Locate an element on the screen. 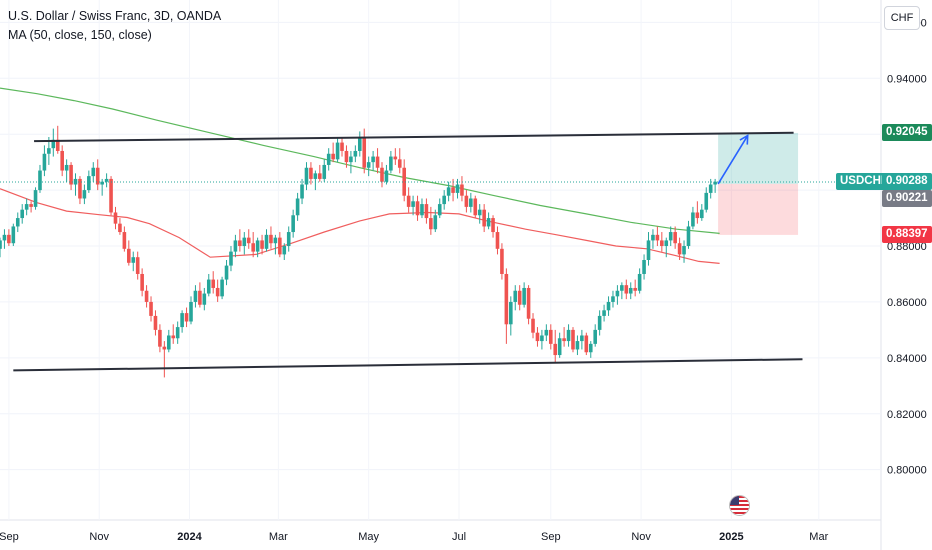 This screenshot has width=932, height=550. price-tick-label: 0.86000 is located at coordinates (907, 303).